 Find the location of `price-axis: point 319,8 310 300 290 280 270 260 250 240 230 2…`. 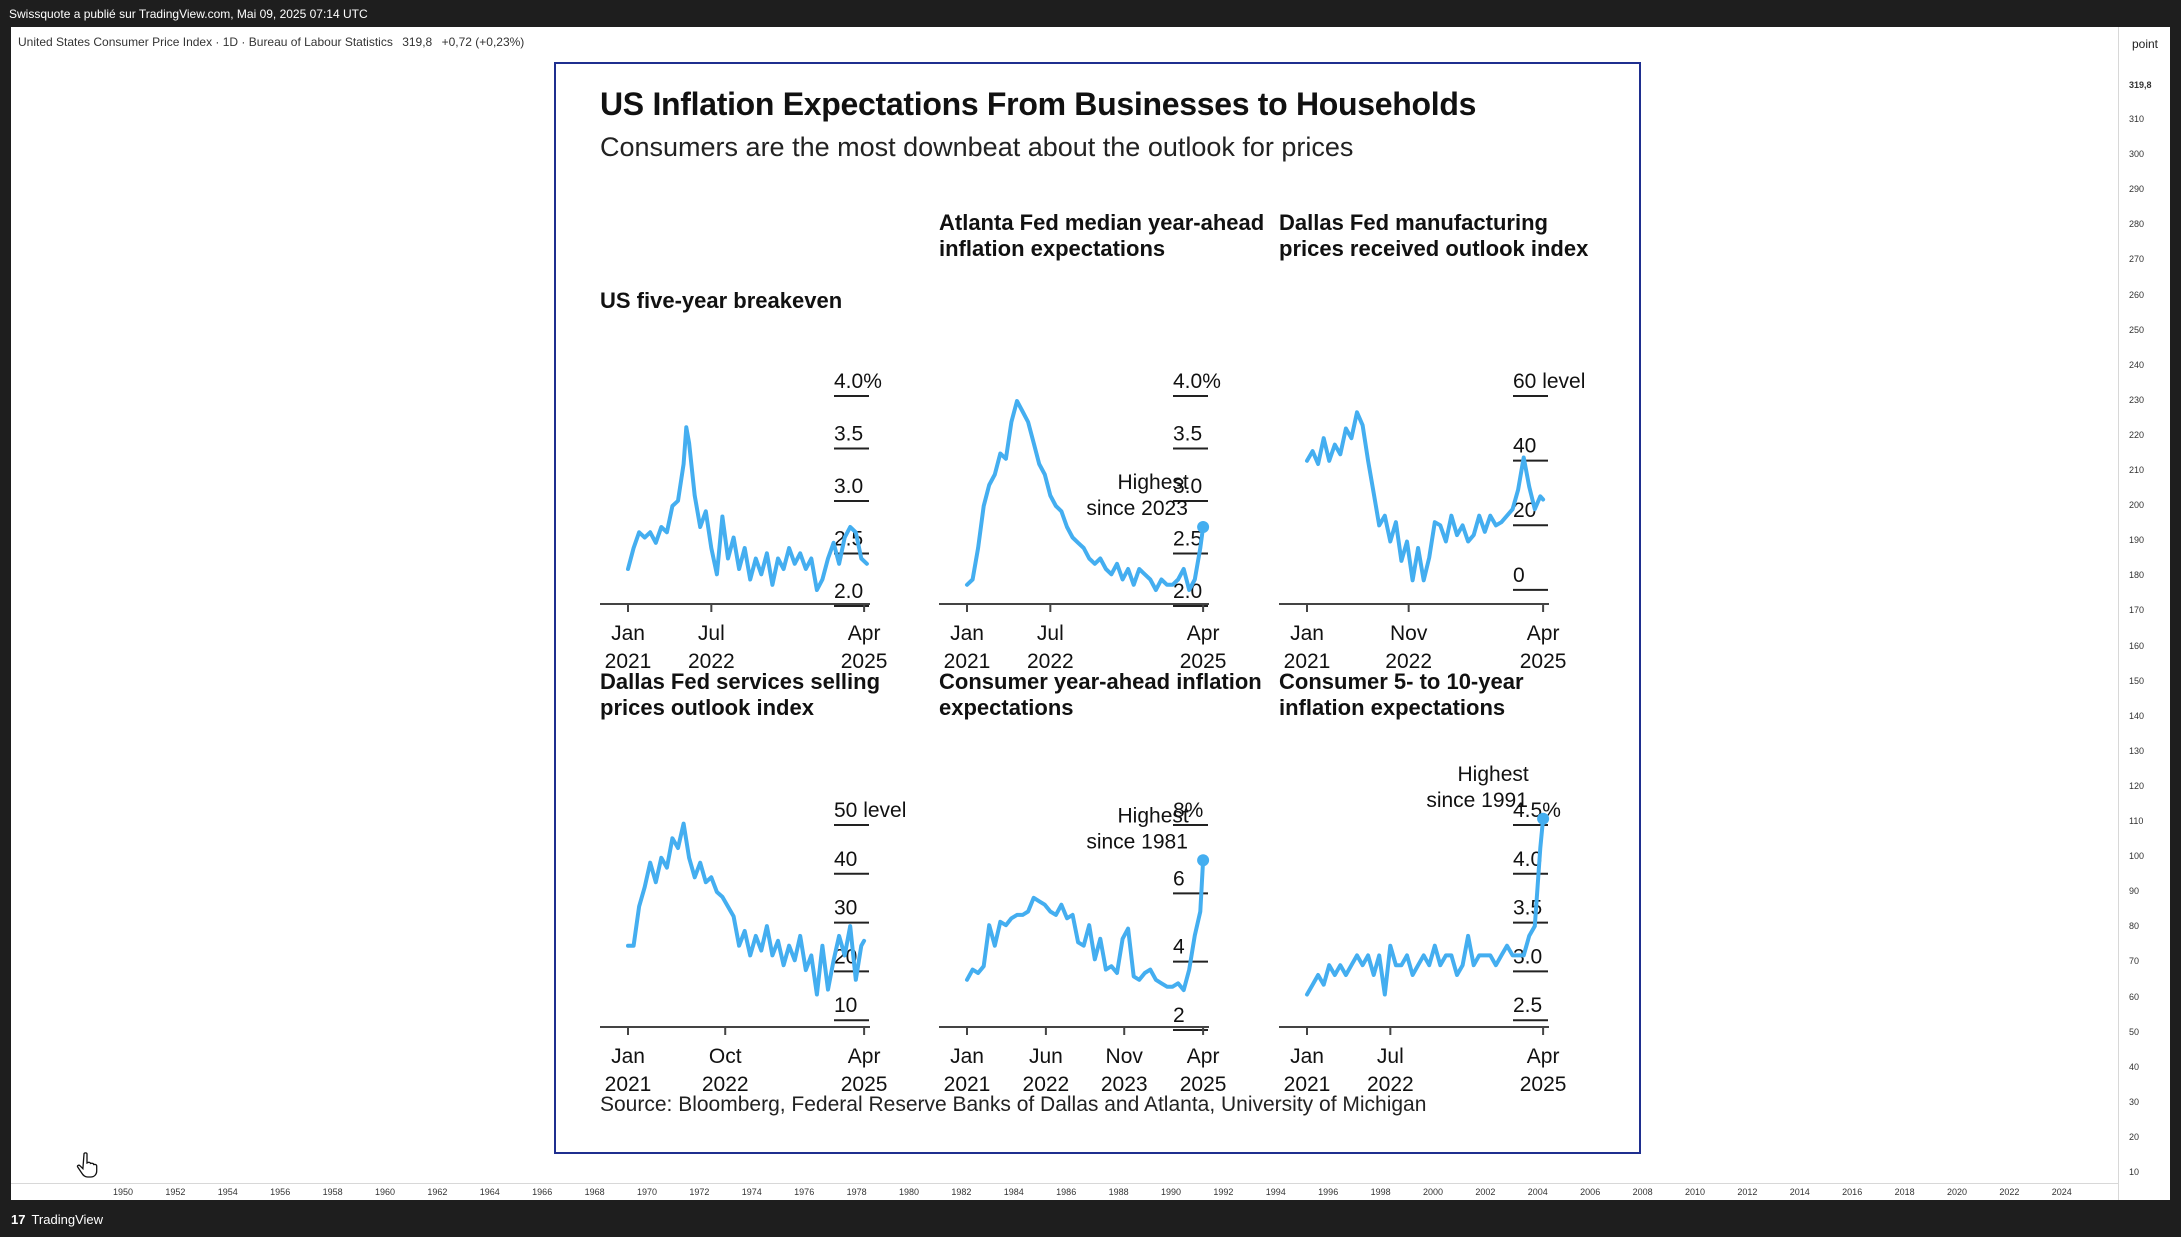

price-axis: point 319,8 310 300 290 280 270 260 250 240 230 2… is located at coordinates (2144, 613).